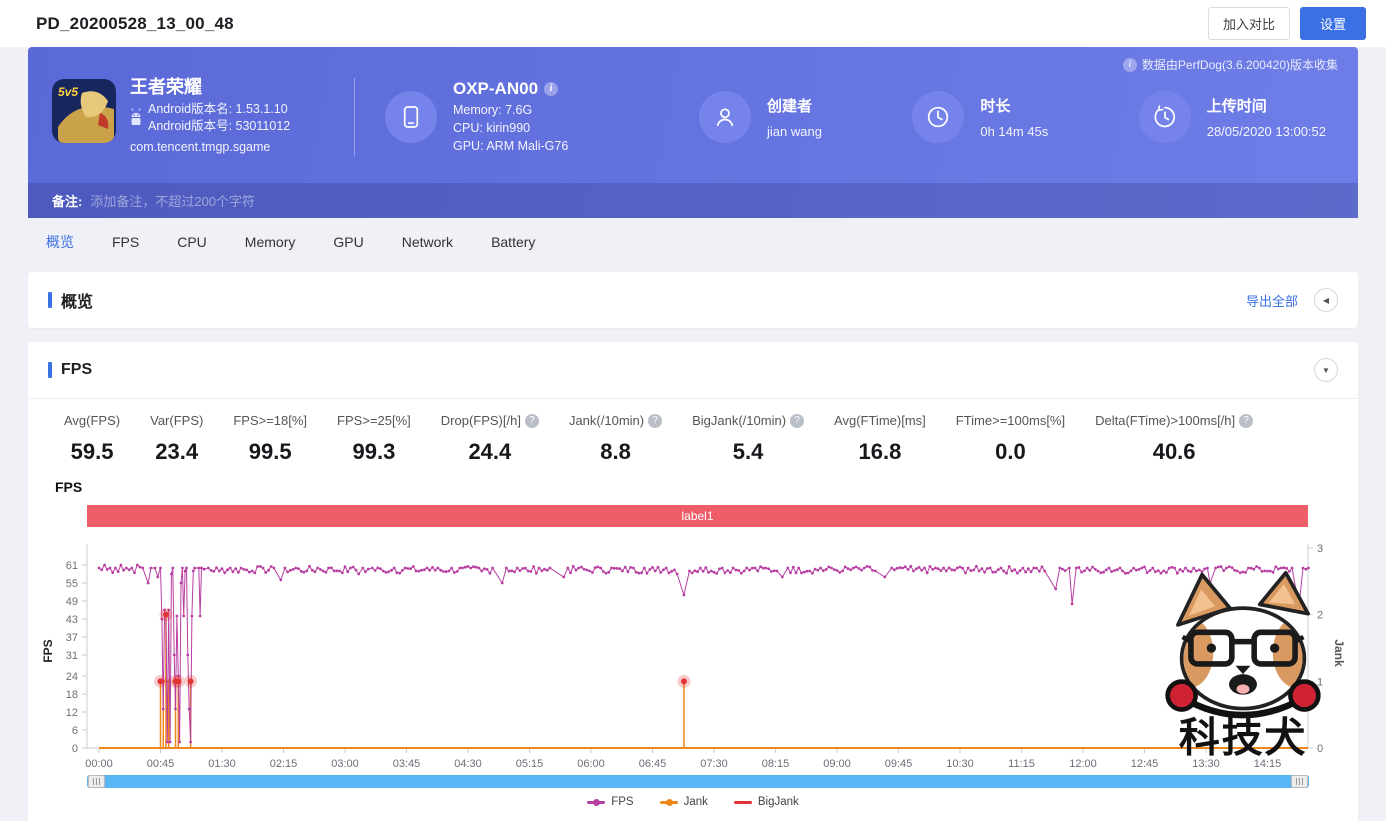 The width and height of the screenshot is (1386, 821). Describe the element at coordinates (284, 764) in the screenshot. I see `svg-text: 02:15` at that location.